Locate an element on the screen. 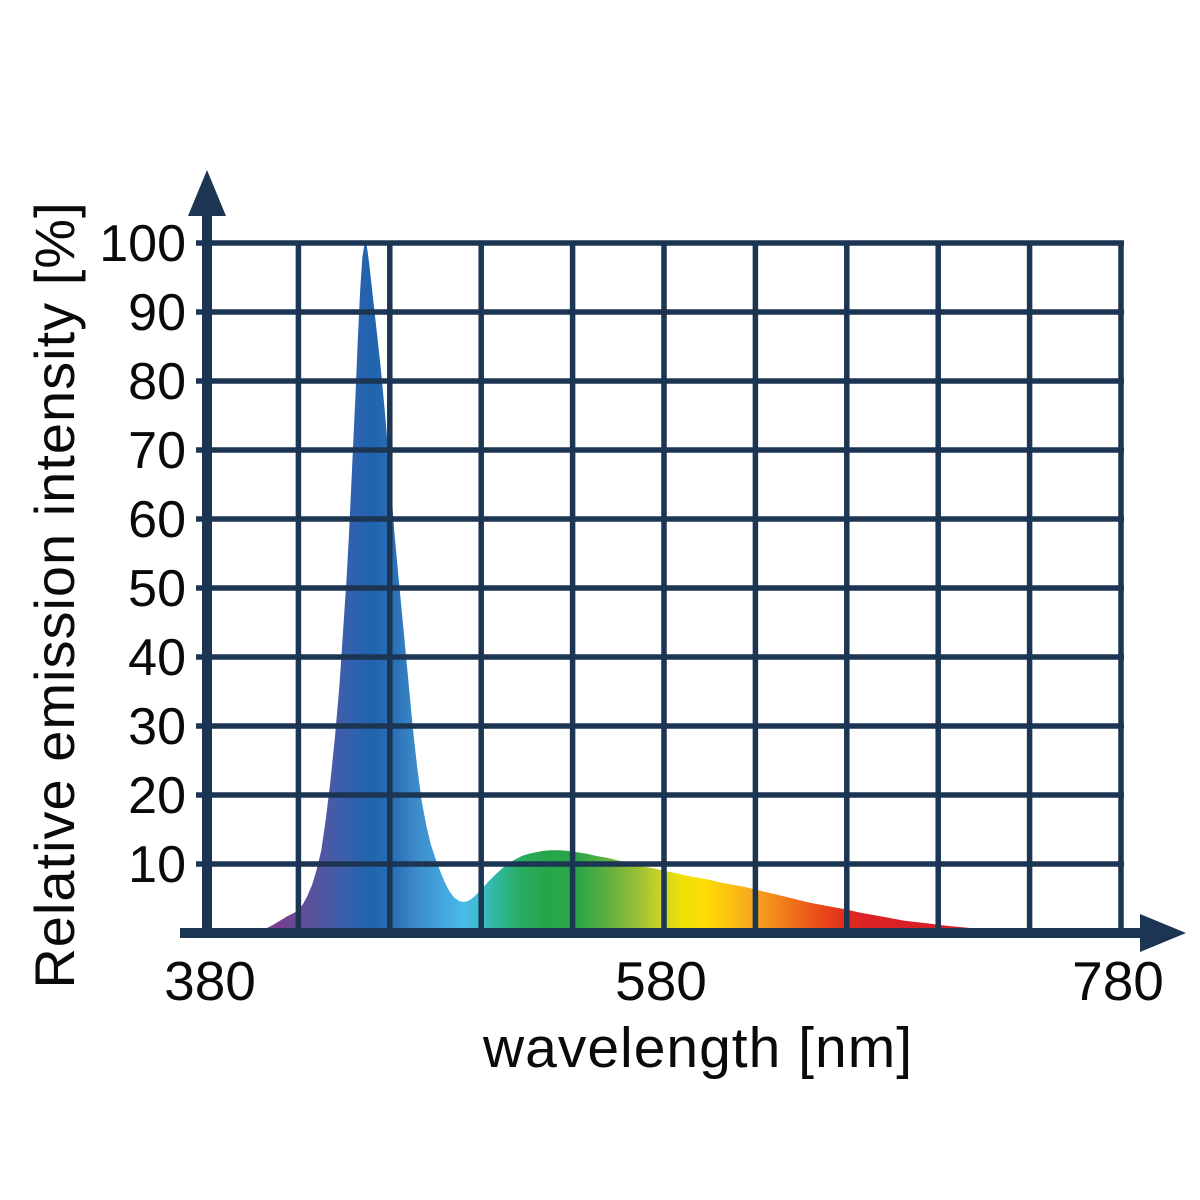 Image resolution: width=1200 pixels, height=1200 pixels. y-tick-label: 100 is located at coordinates (142, 244).